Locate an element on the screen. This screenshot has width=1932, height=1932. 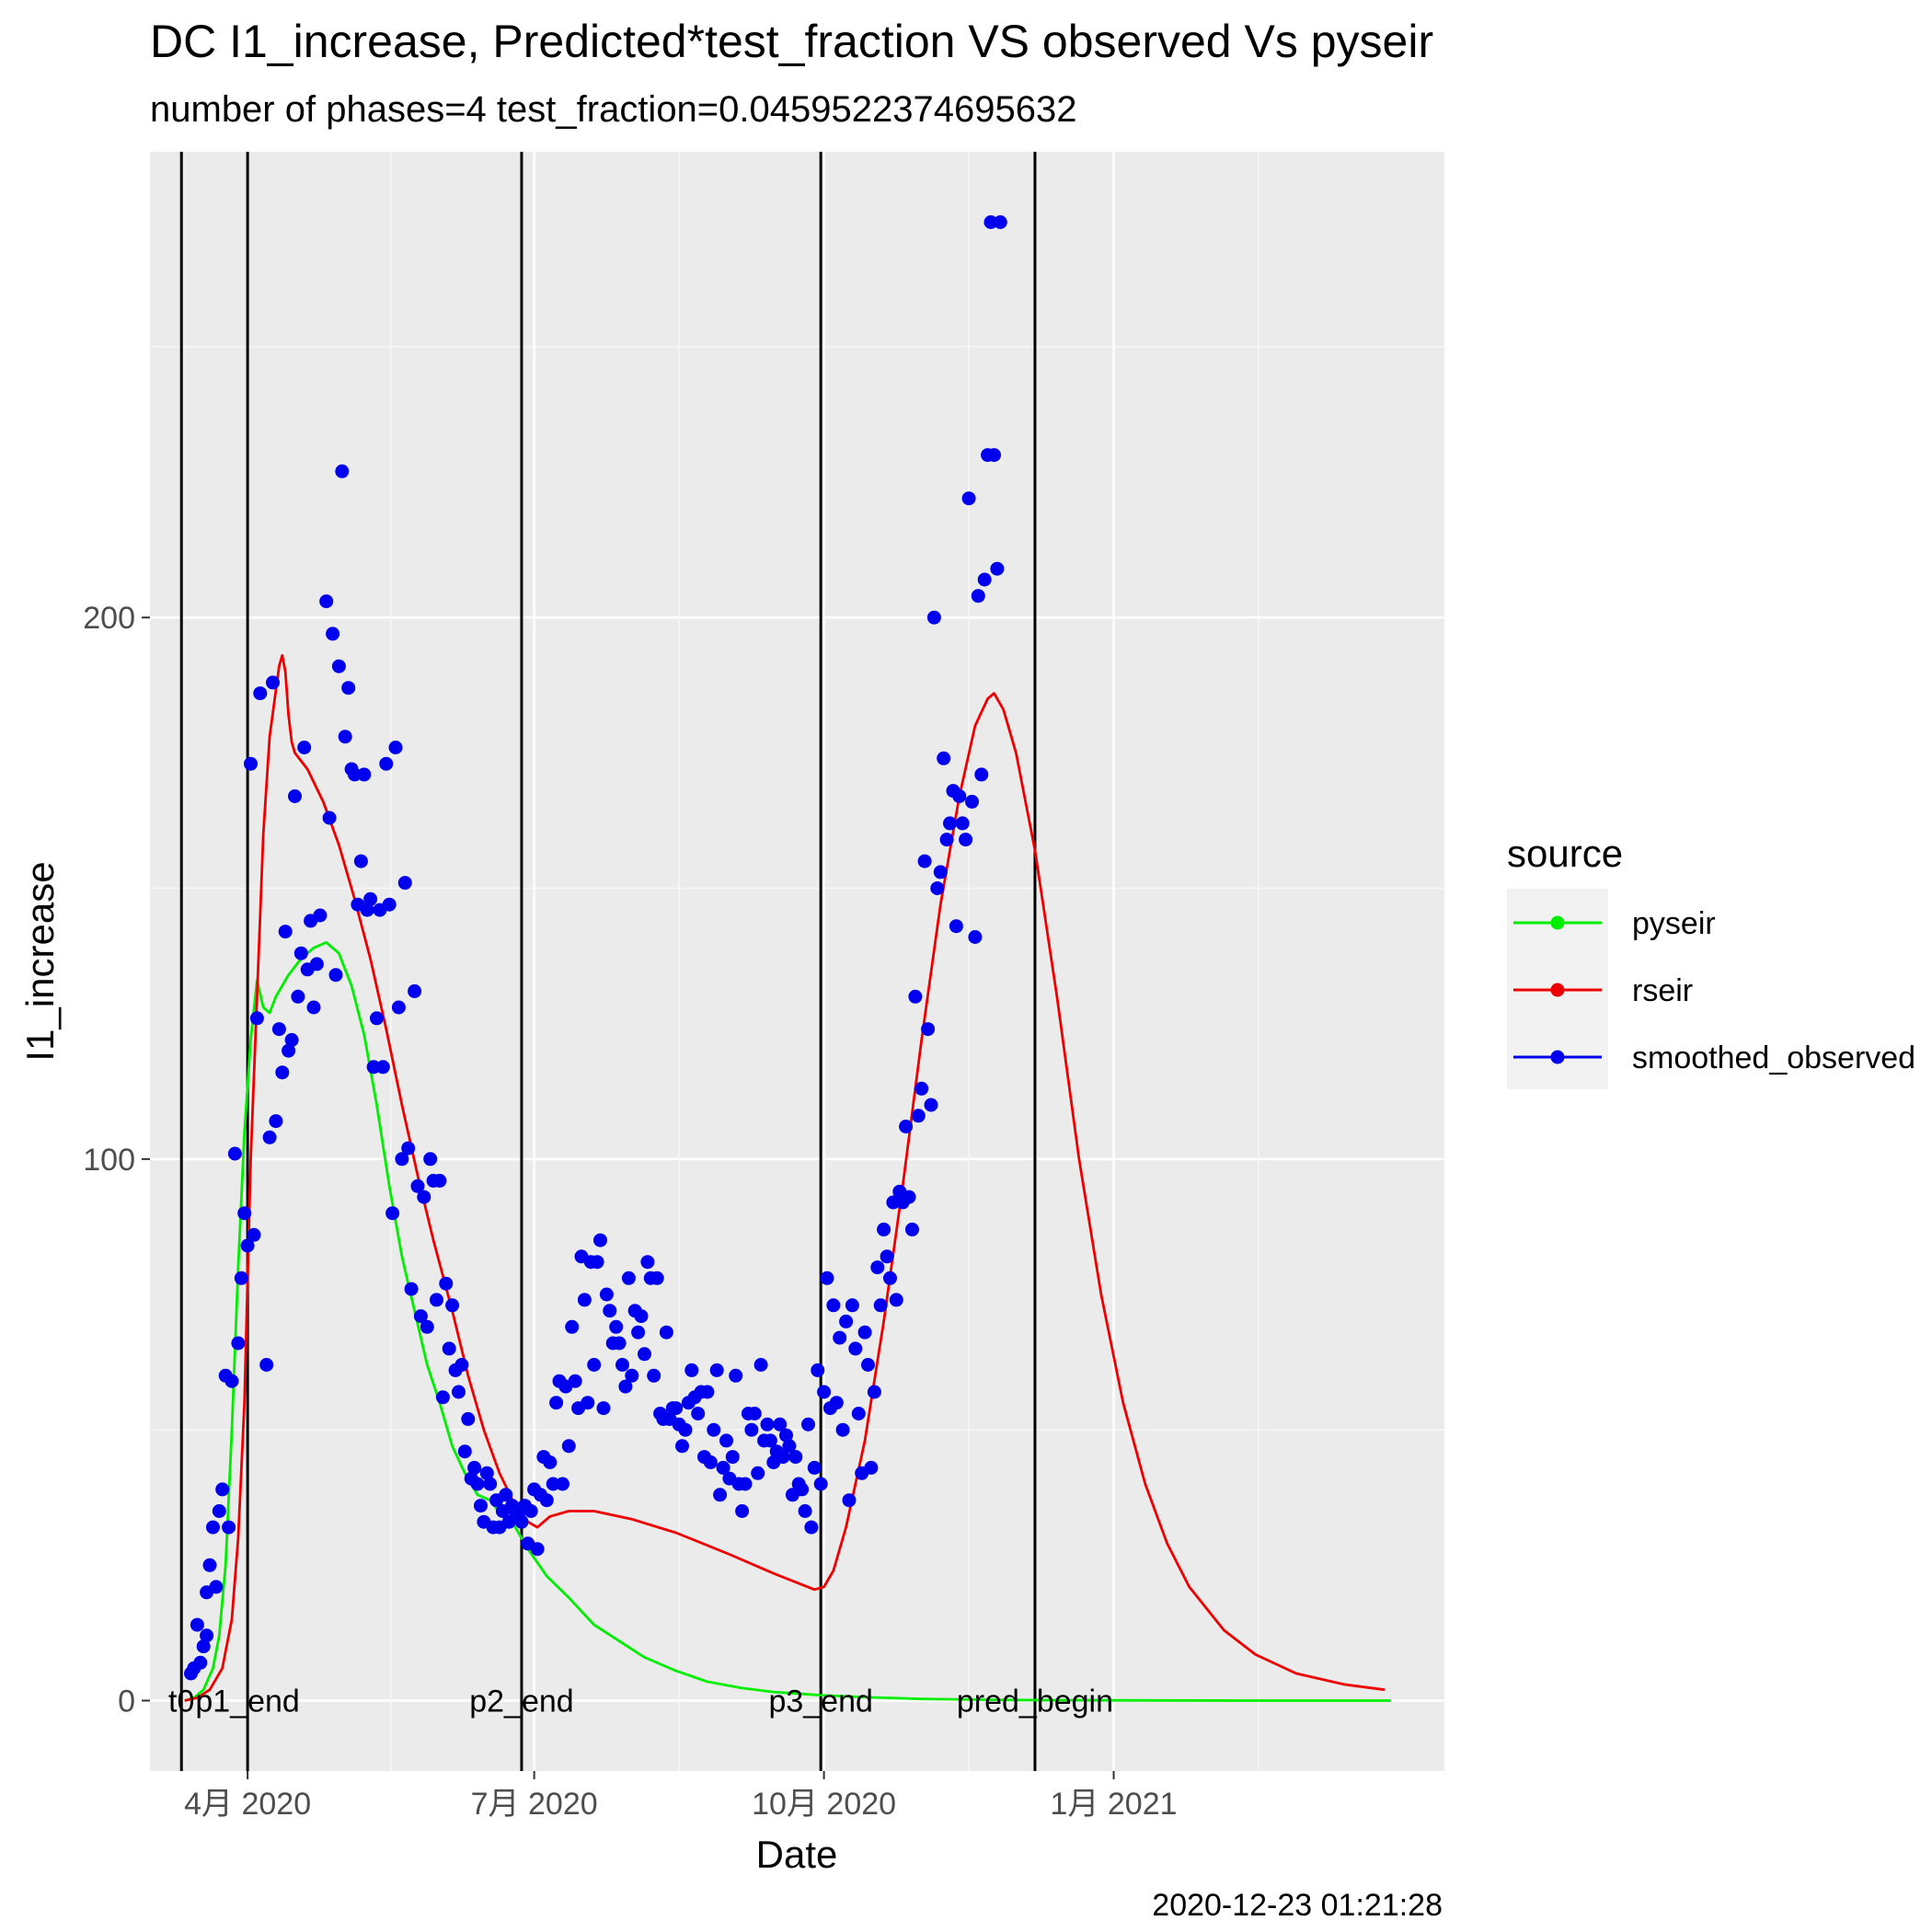
timestamp-caption: 2020-12-23 01:21:28 is located at coordinates (1297, 1905).